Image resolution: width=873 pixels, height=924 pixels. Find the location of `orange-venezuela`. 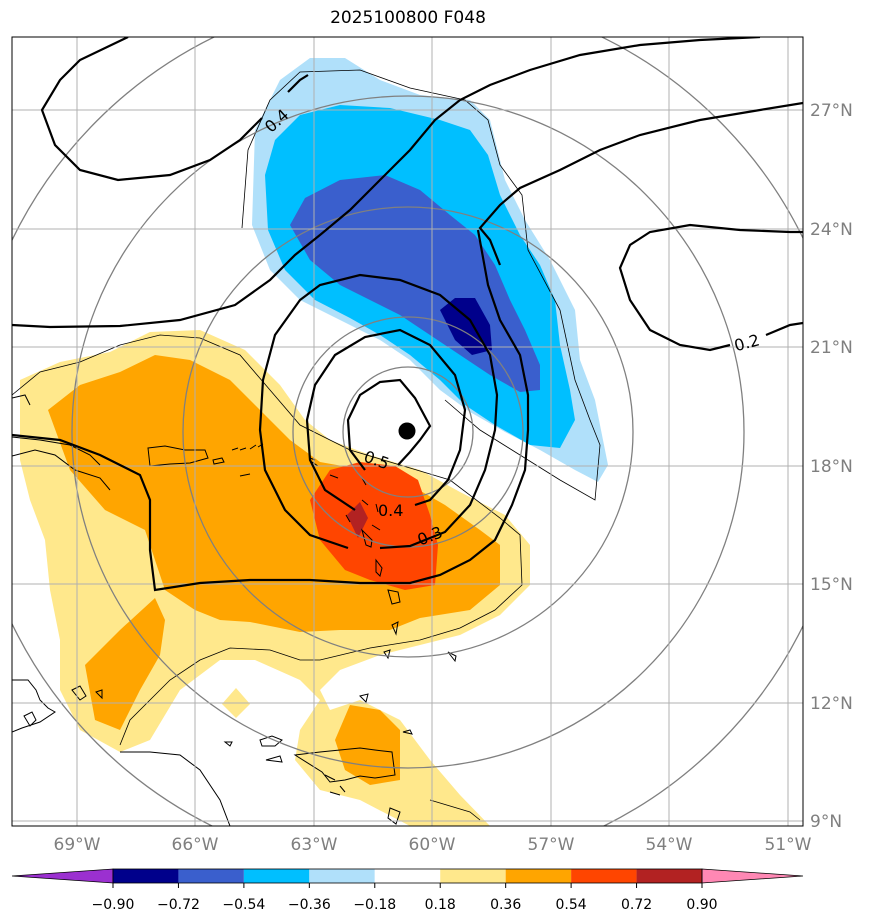

orange-venezuela is located at coordinates (367, 745).